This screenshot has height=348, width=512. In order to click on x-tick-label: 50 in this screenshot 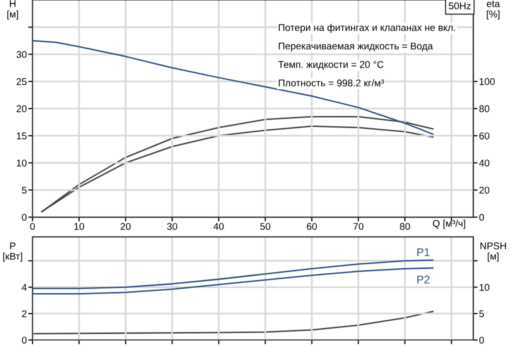, I will do `click(265, 226)`.